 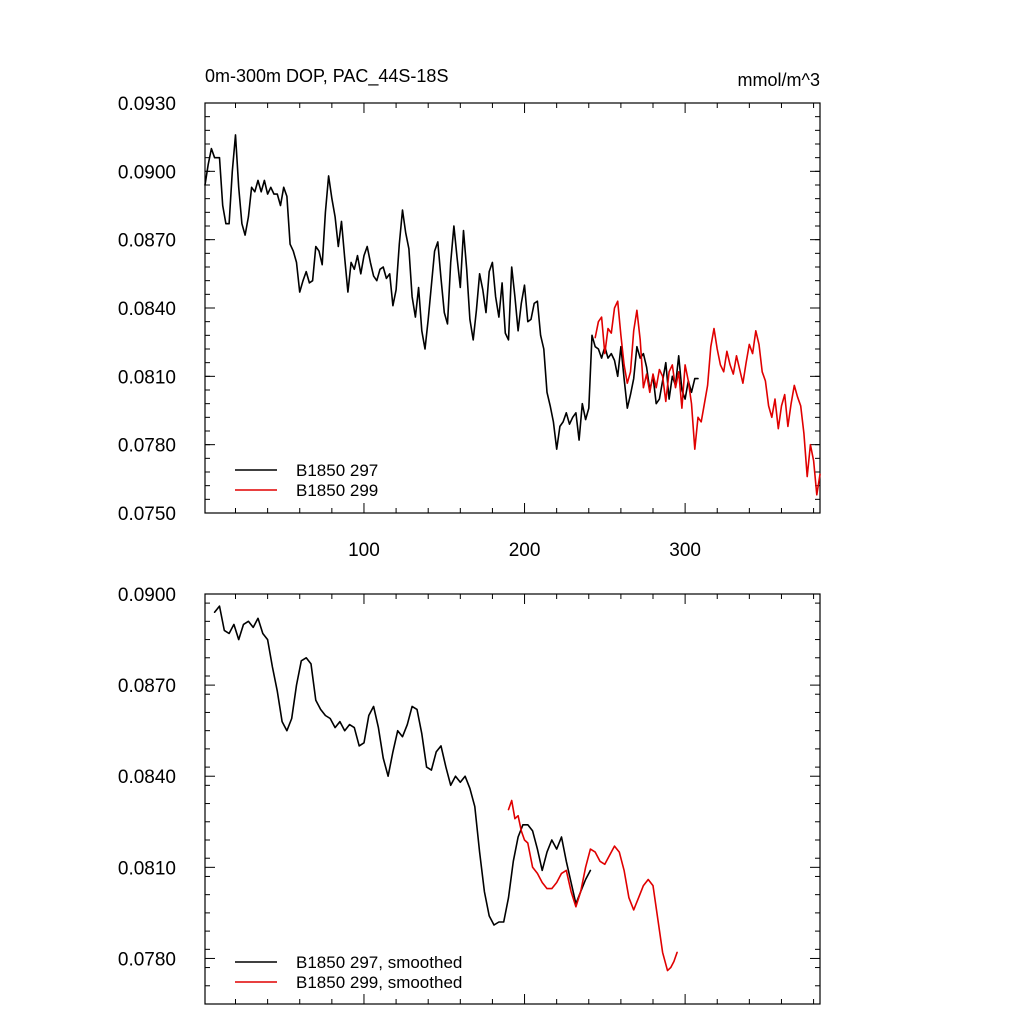 I want to click on x-tick-label: 100, so click(x=364, y=550).